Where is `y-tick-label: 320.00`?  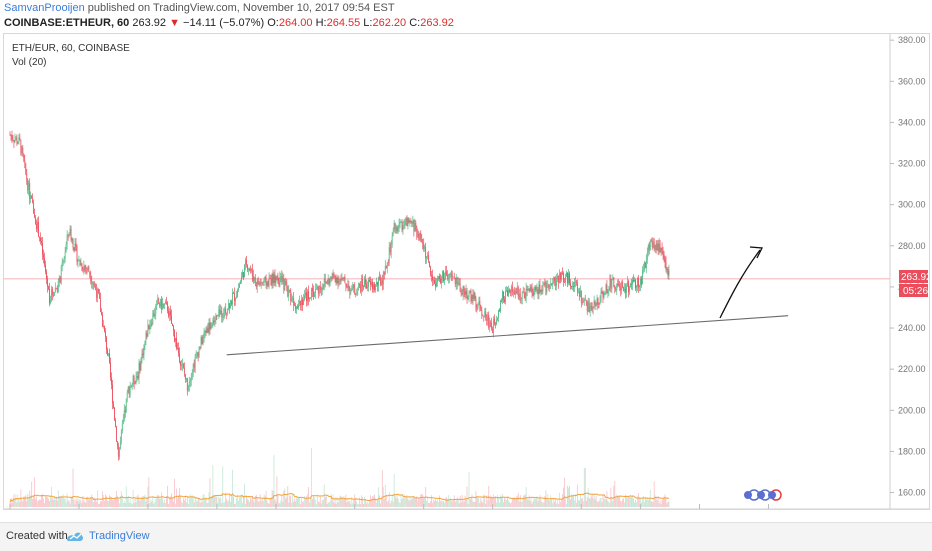 y-tick-label: 320.00 is located at coordinates (912, 164).